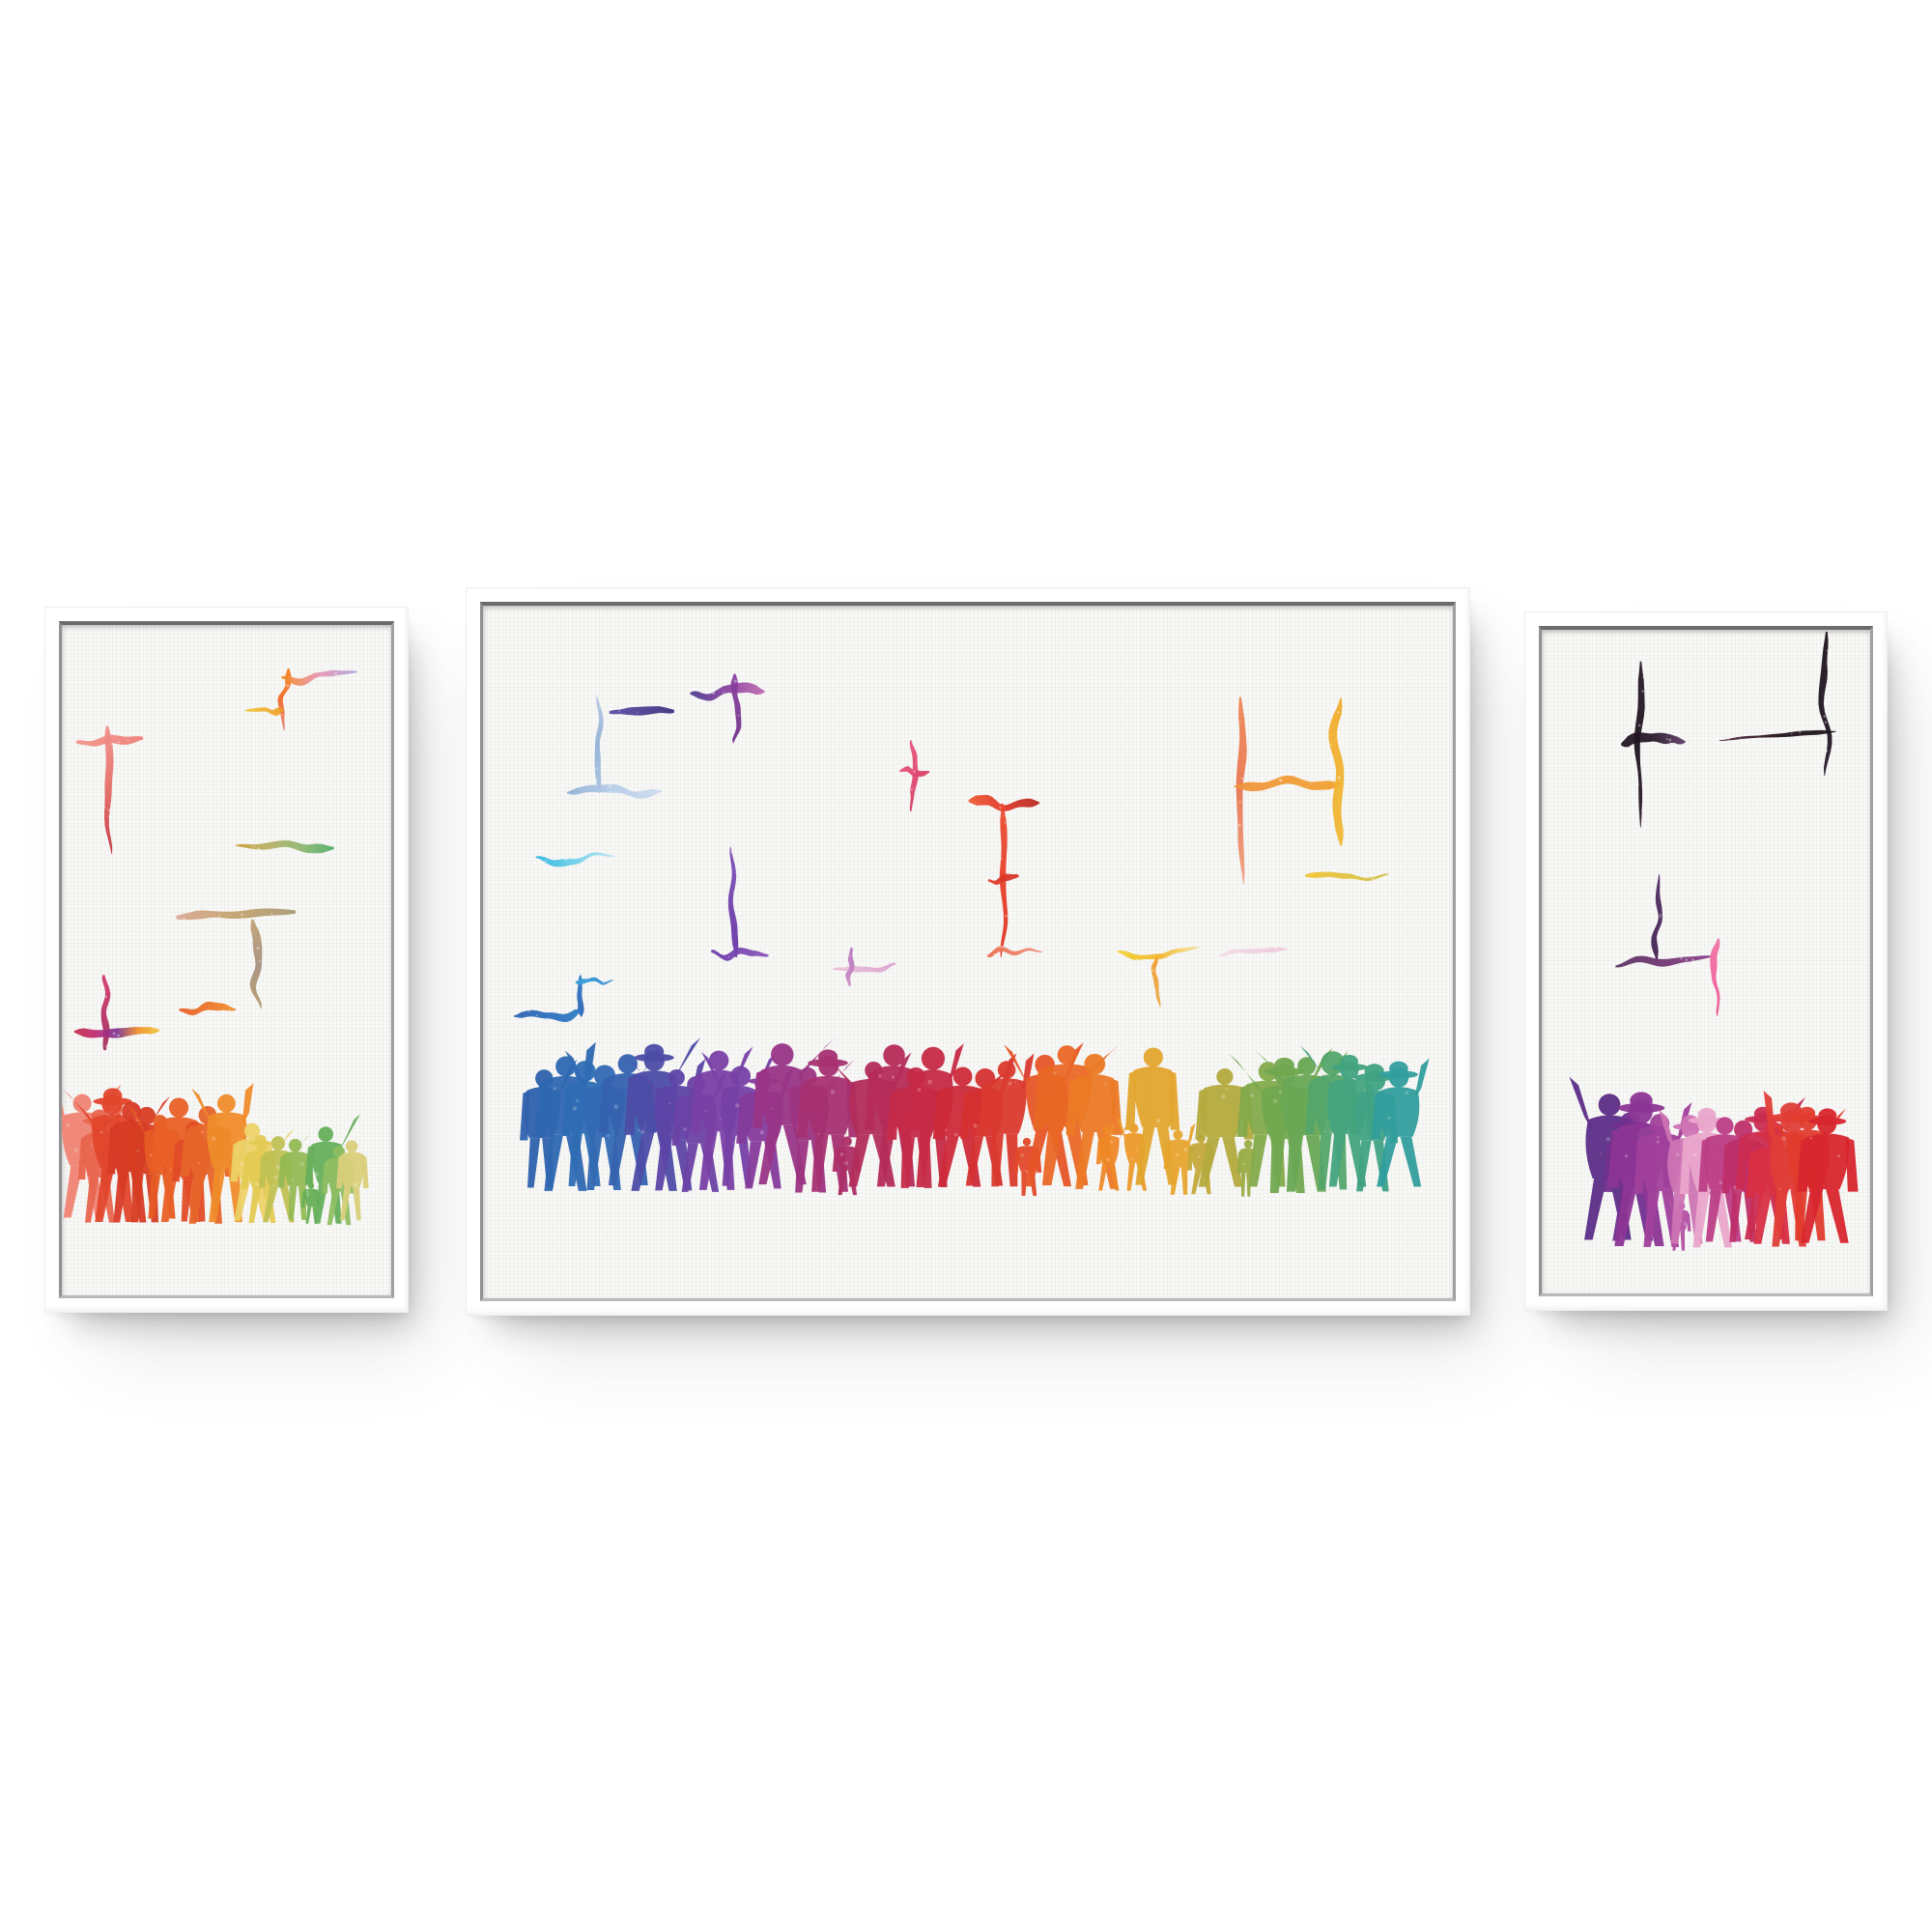 This screenshot has width=1932, height=1932. I want to click on artwork-panel-right, so click(1706, 961).